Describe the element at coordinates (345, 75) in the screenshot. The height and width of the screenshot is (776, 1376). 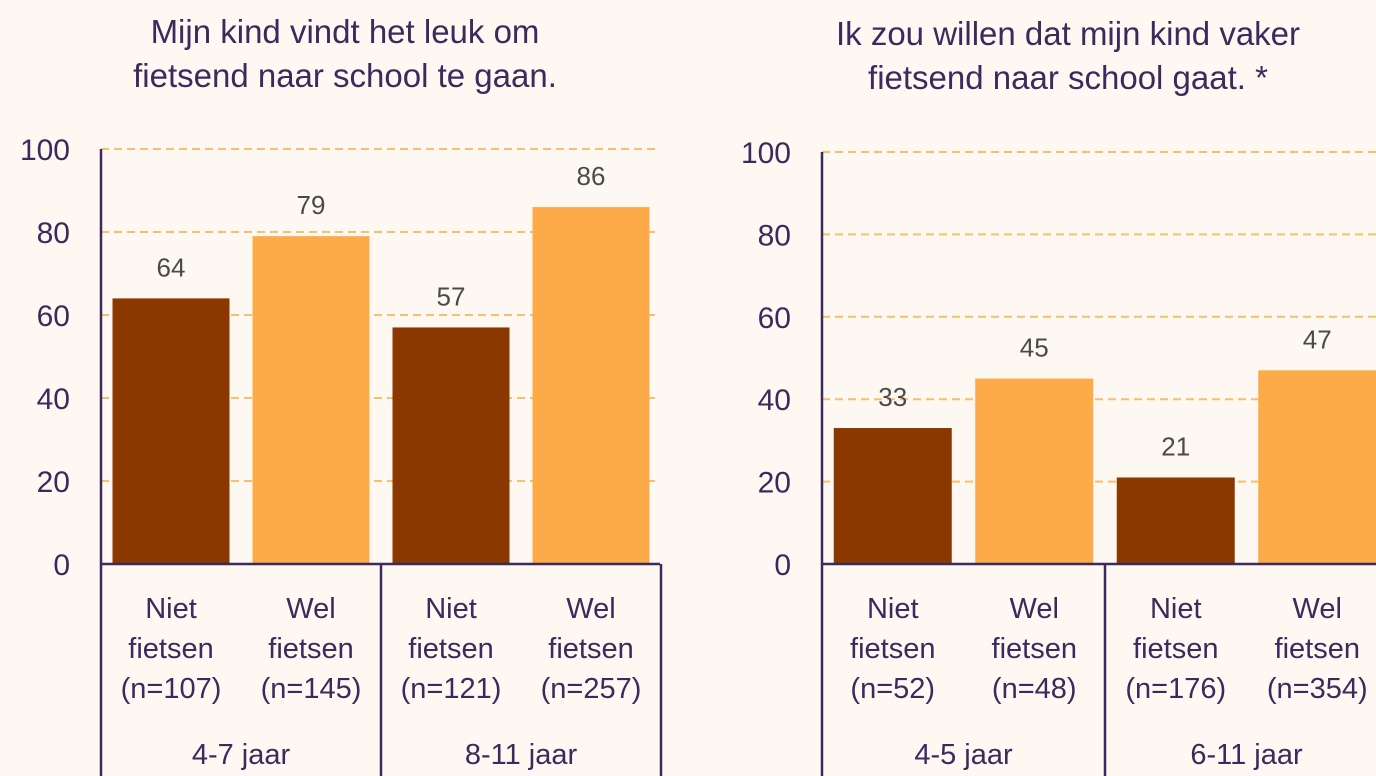
I see `chart-title-line: fietsend naar school te gaan.` at that location.